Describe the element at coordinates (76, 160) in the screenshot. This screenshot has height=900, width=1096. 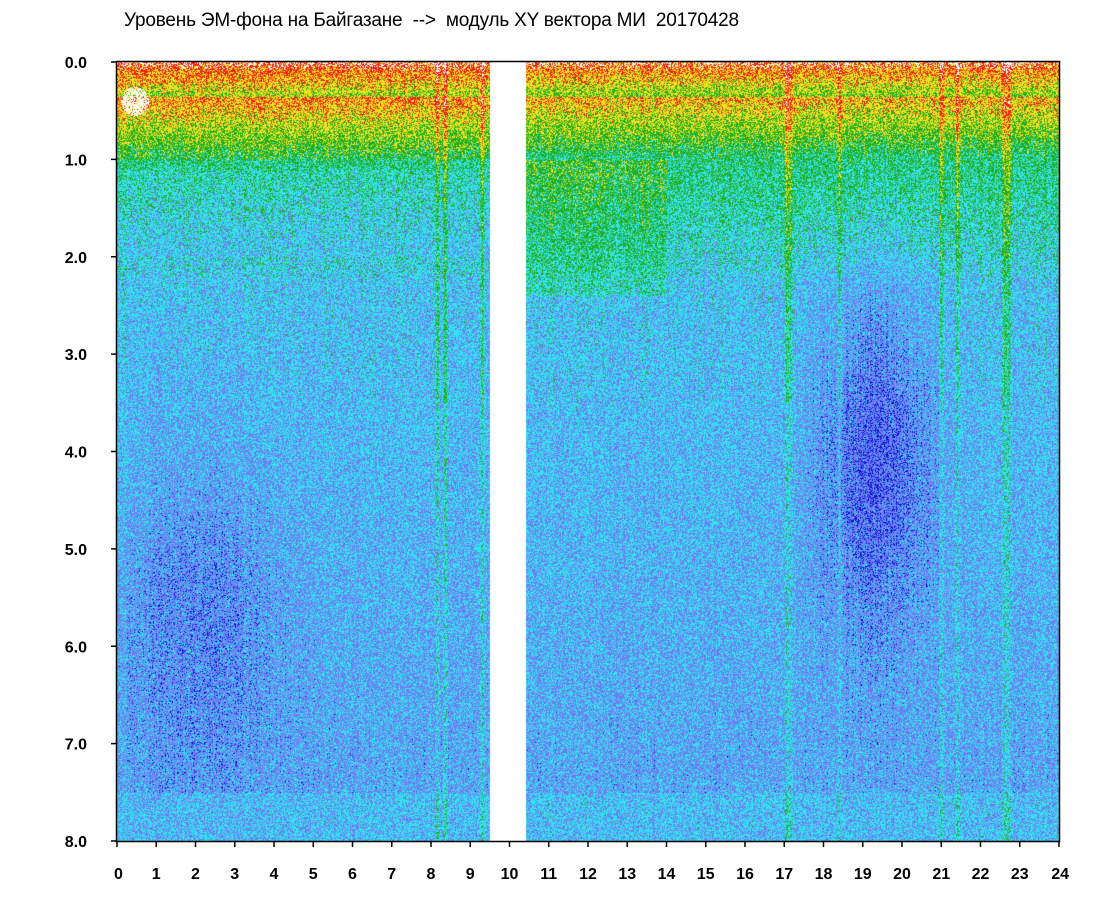
I see `y-tick-label: 1.0` at that location.